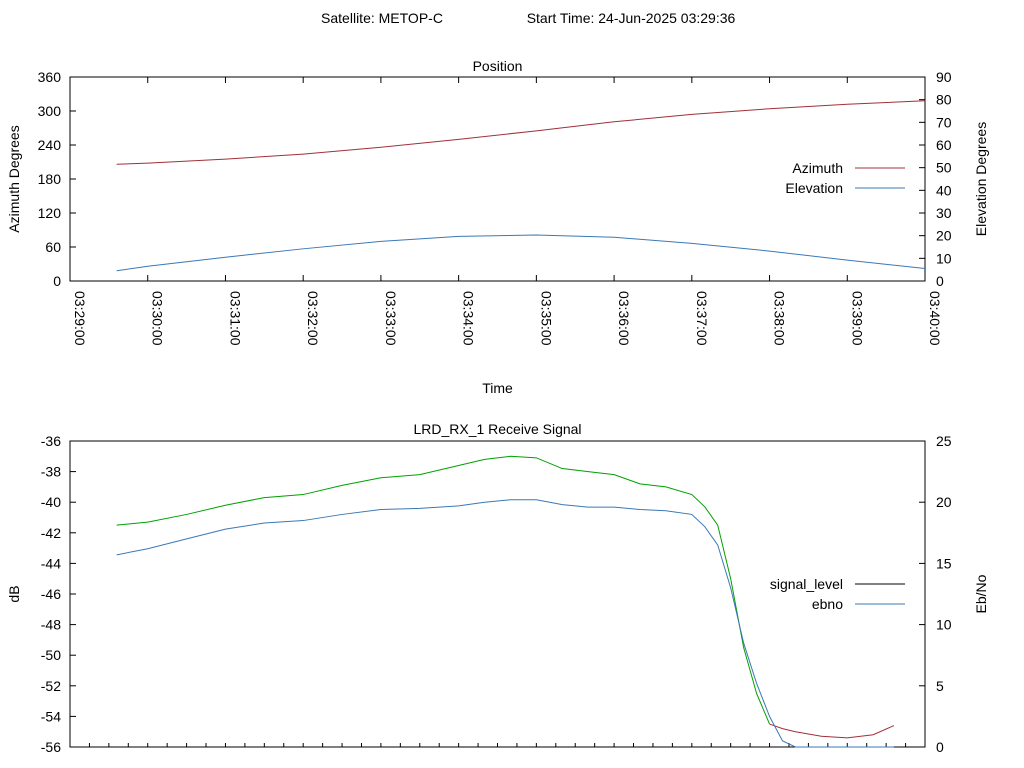 The width and height of the screenshot is (1024, 768). Describe the element at coordinates (51, 441) in the screenshot. I see `y-tick-label: -36` at that location.